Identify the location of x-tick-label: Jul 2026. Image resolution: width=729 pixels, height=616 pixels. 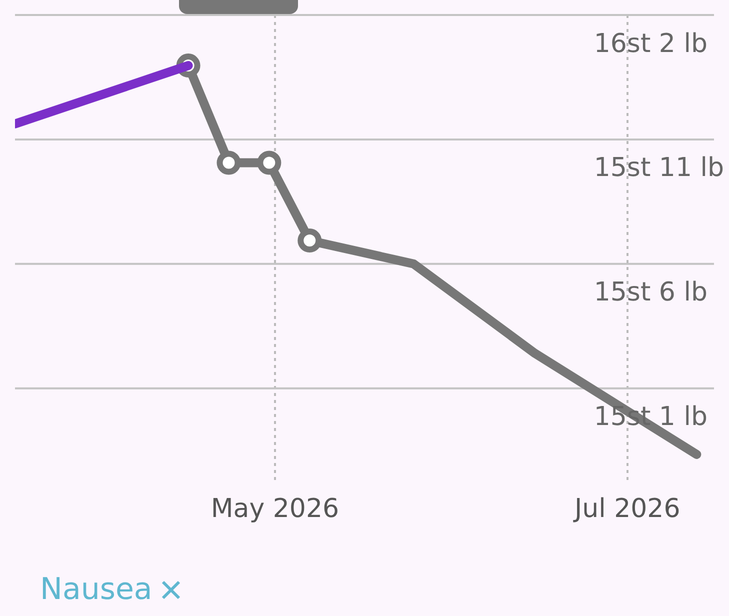
(626, 509).